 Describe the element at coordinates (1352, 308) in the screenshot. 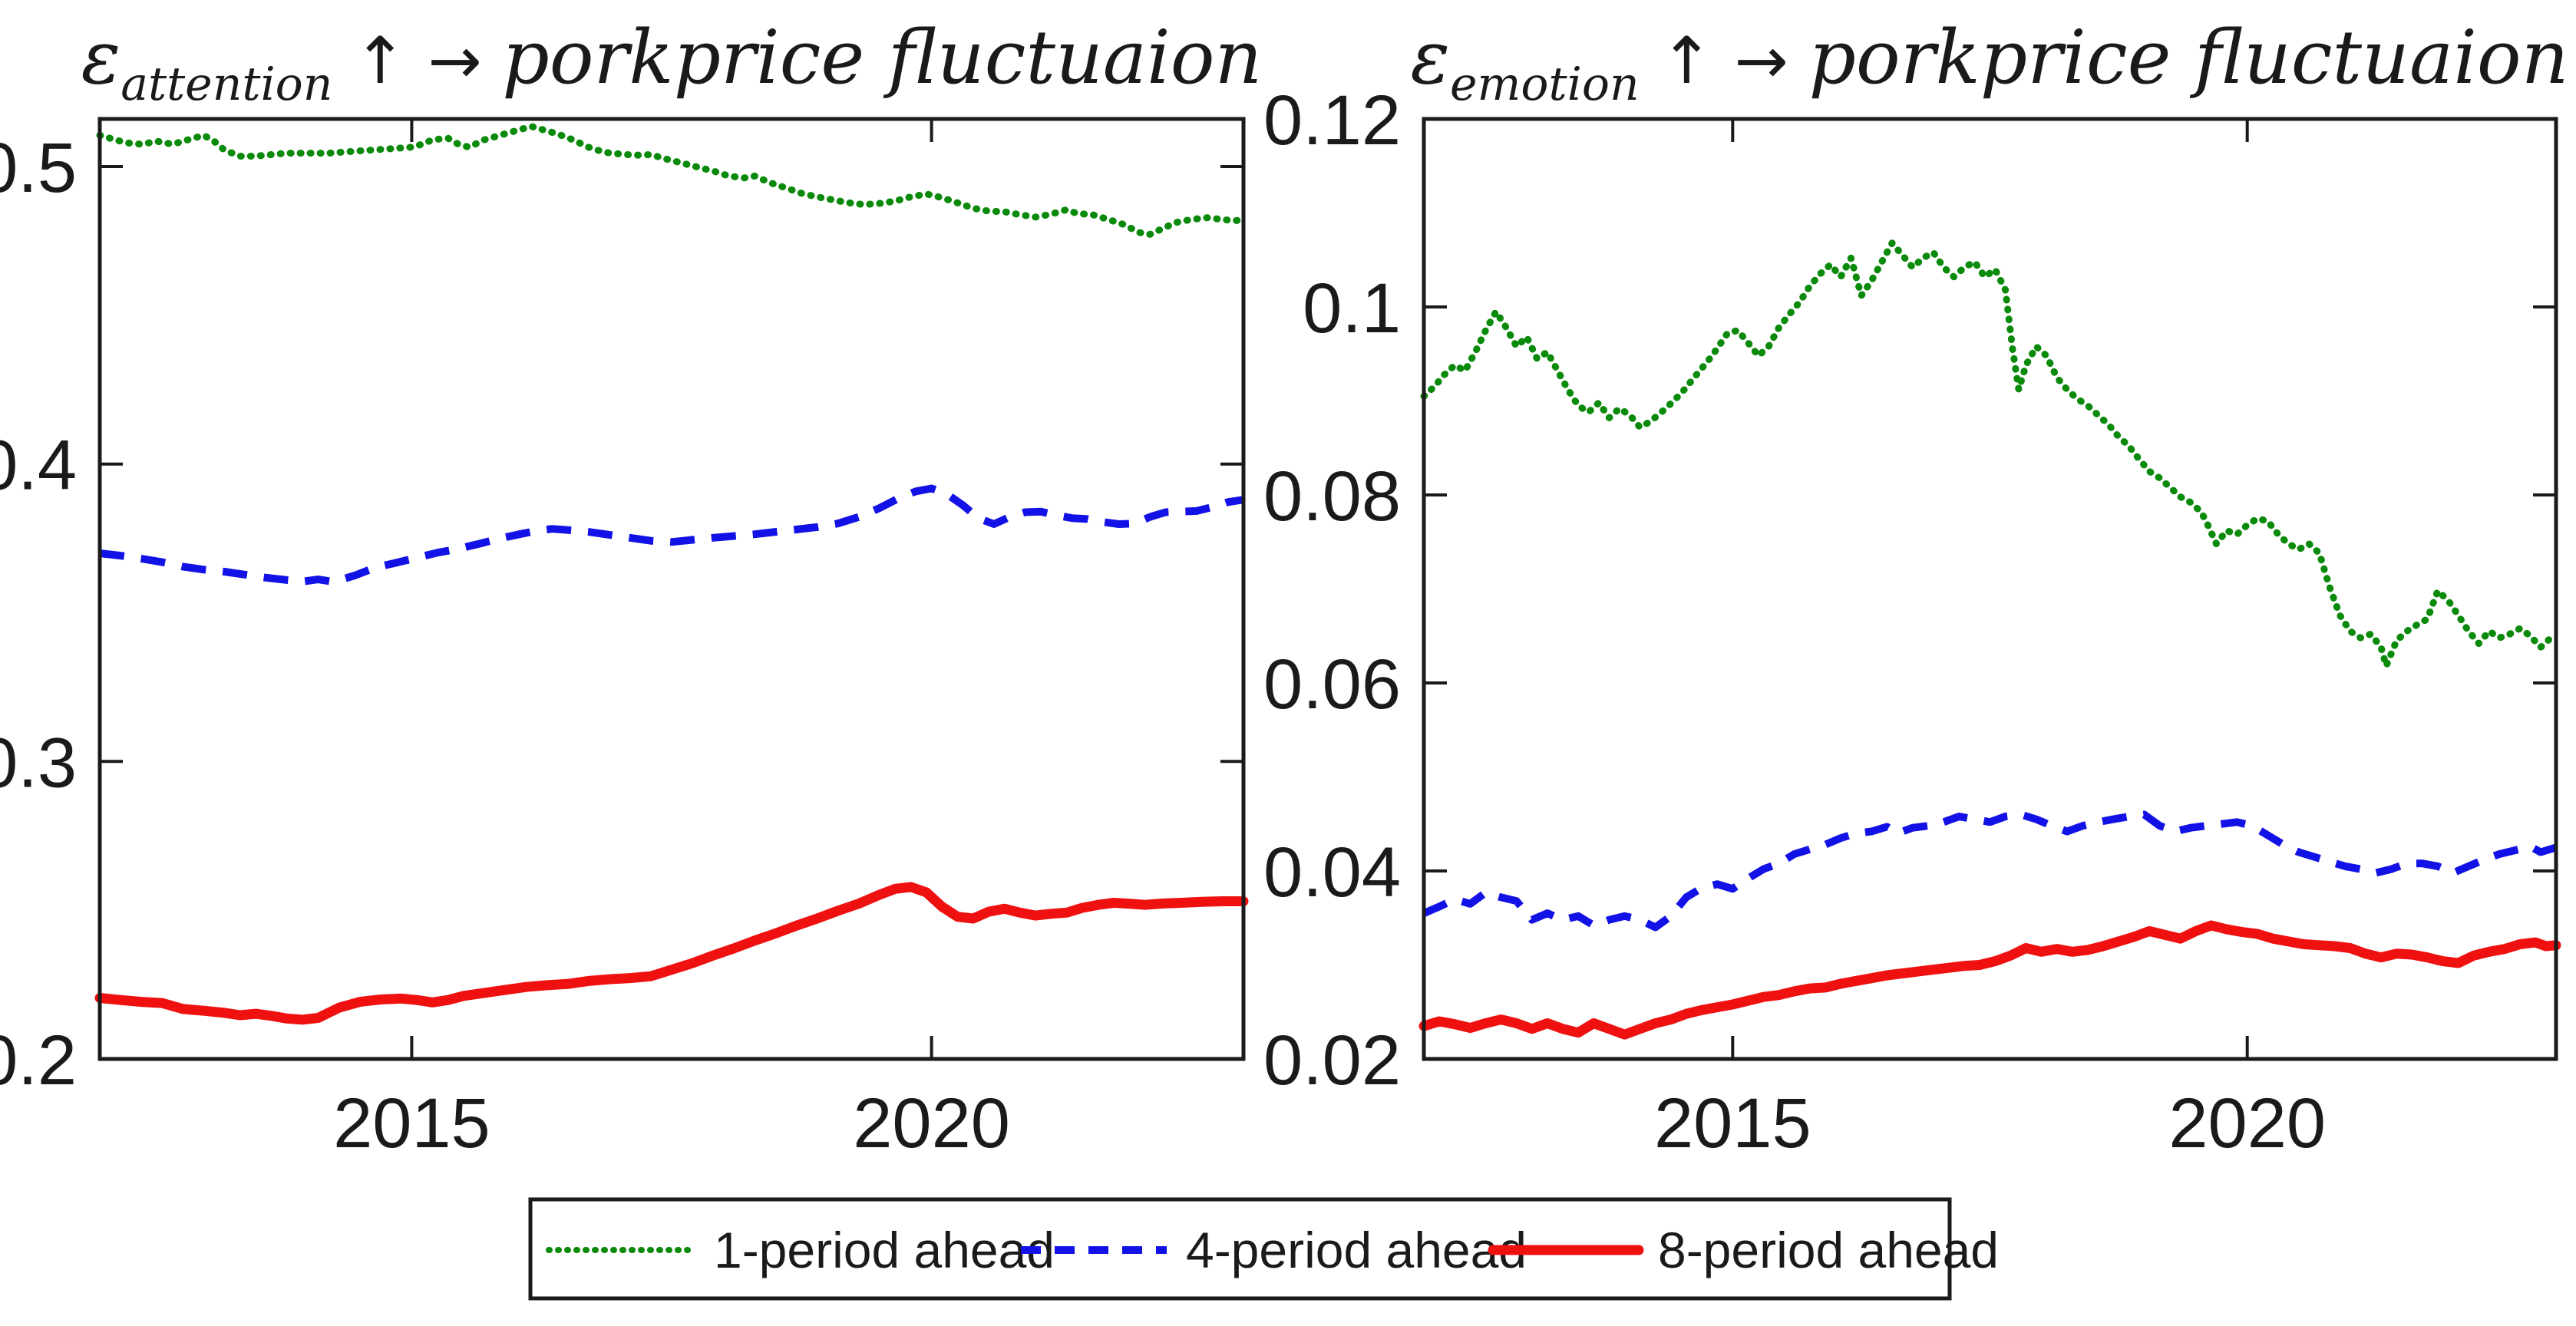

I see `y-tick-label: 0.1` at that location.